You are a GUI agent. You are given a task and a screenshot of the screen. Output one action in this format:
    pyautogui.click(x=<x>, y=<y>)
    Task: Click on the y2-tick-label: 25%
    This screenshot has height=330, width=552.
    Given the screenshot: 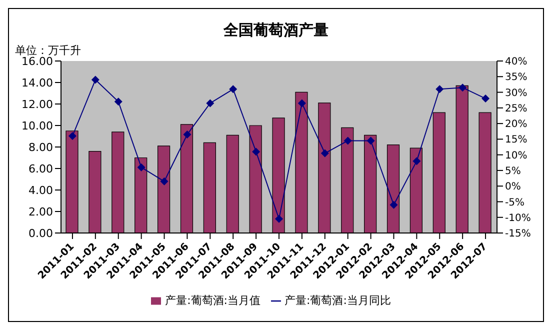 What is the action you would take?
    pyautogui.click(x=516, y=108)
    